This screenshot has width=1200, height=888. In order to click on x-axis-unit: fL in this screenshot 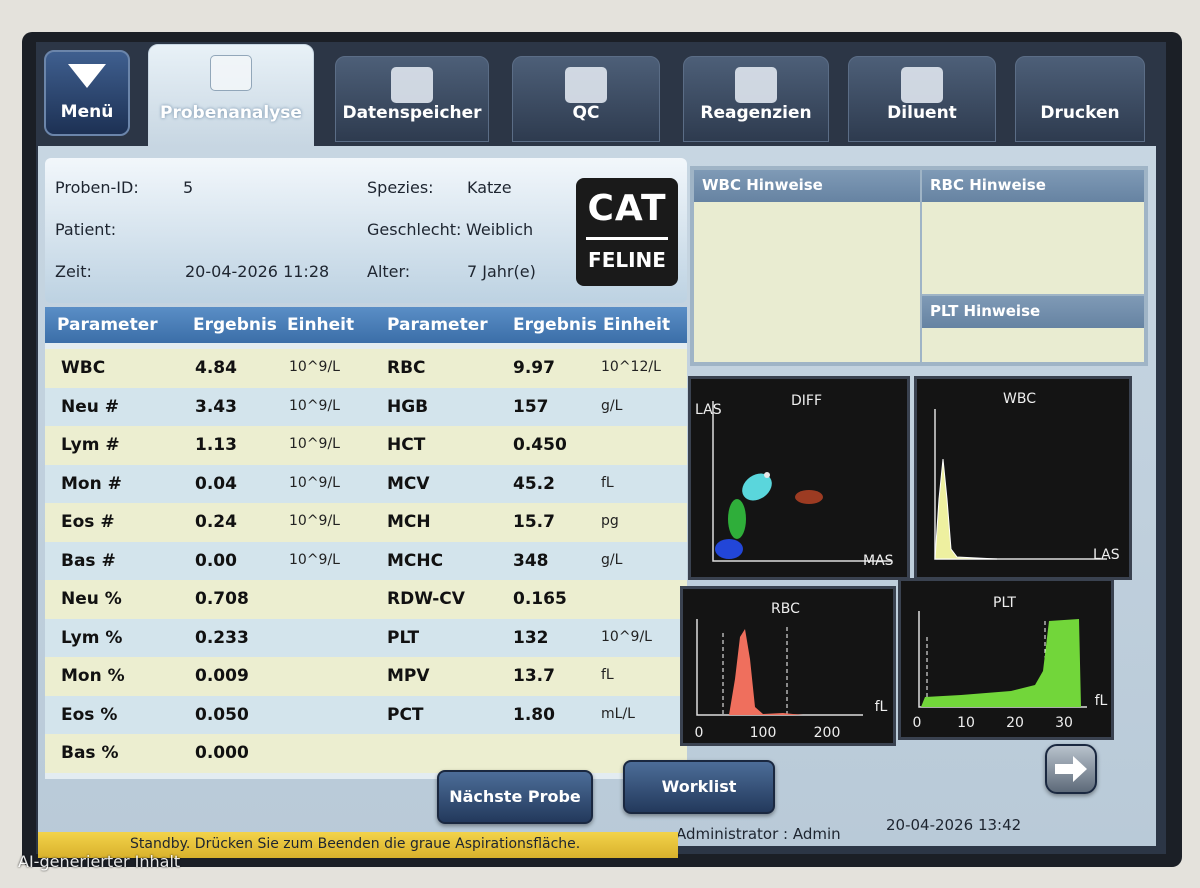, I will do `click(881, 707)`.